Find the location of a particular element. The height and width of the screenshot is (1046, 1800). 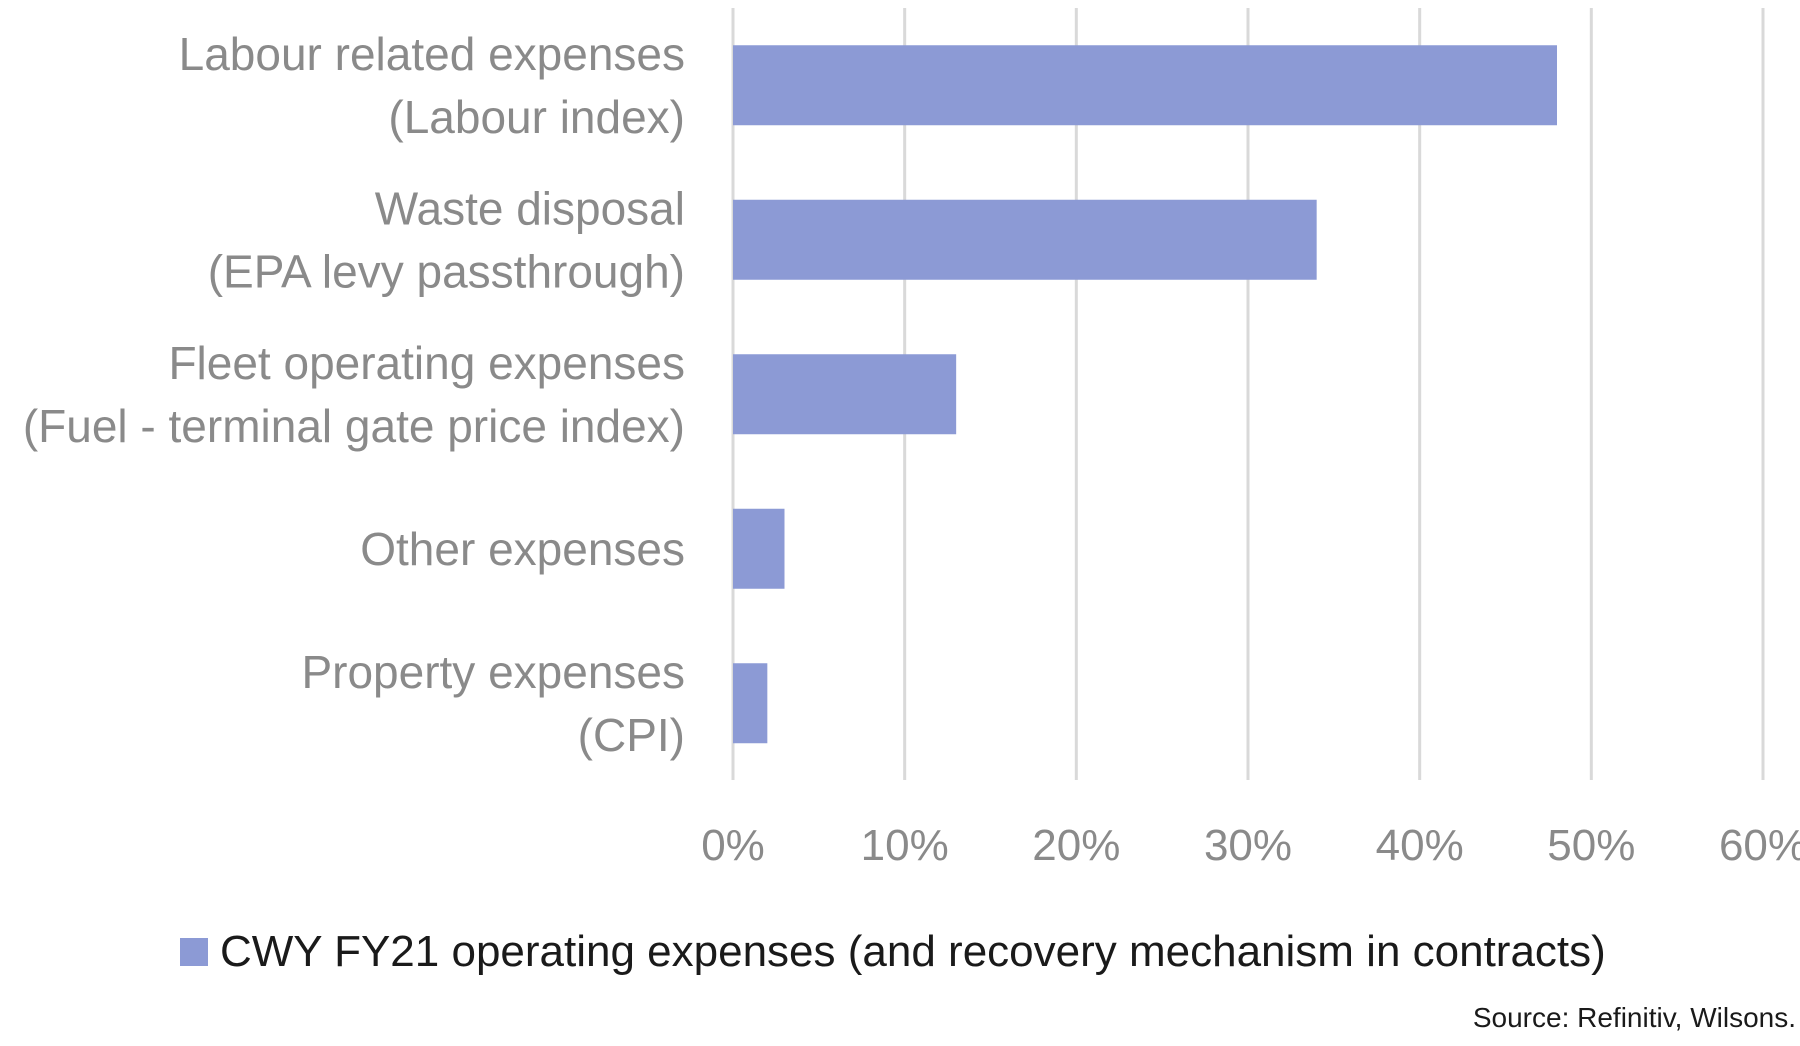

x-tick-label: 10% is located at coordinates (905, 845).